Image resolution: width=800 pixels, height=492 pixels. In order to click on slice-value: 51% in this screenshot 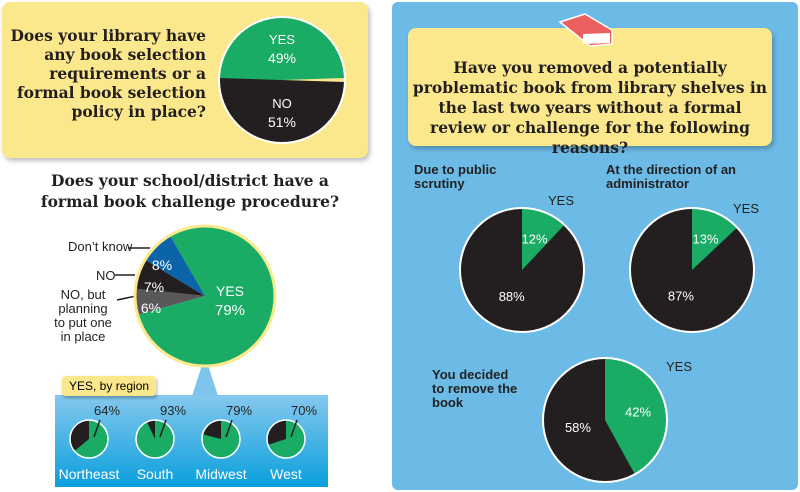, I will do `click(282, 122)`.